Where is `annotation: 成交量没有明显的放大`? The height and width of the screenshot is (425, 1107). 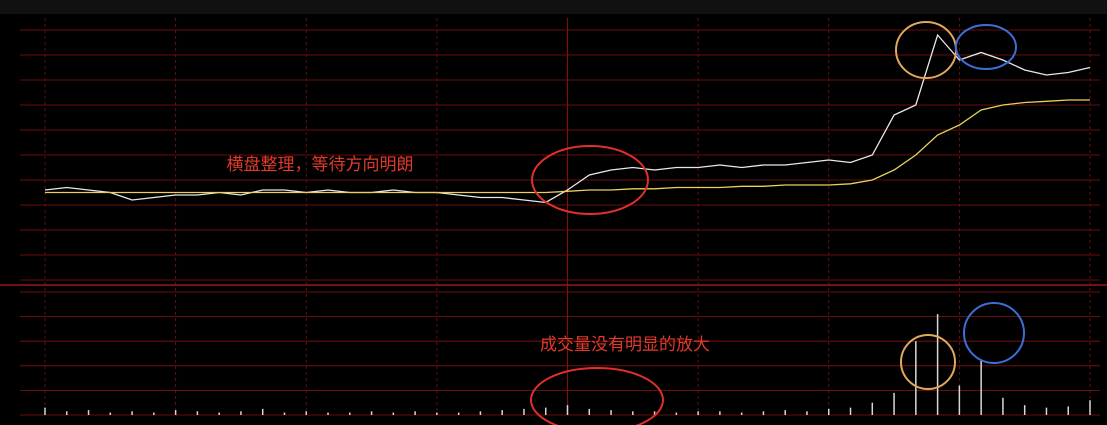
annotation: 成交量没有明显的放大 is located at coordinates (625, 345).